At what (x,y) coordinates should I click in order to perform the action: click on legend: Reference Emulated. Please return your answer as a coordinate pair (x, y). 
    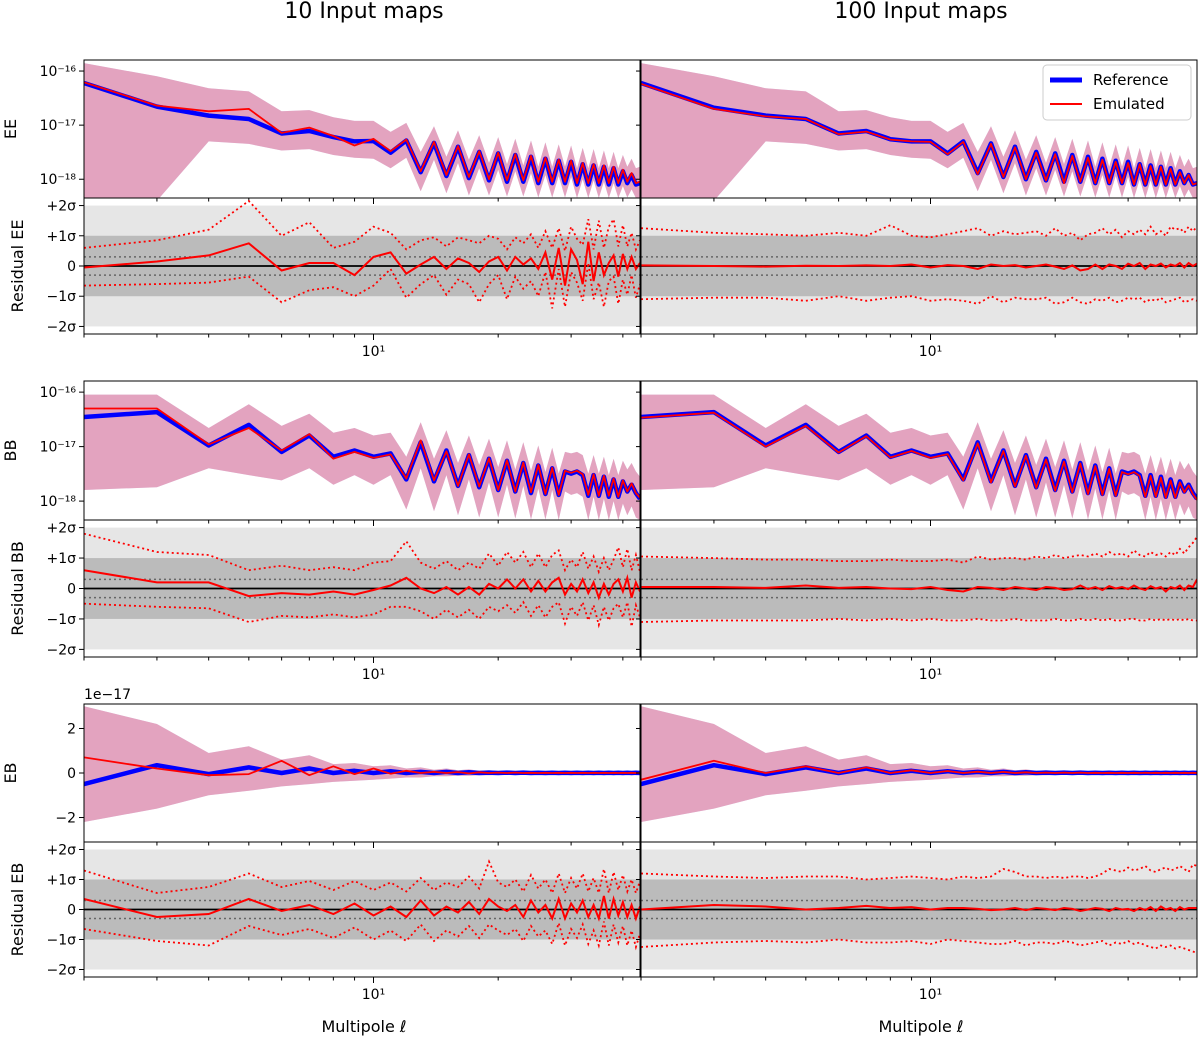
    Looking at the image, I should click on (1117, 92).